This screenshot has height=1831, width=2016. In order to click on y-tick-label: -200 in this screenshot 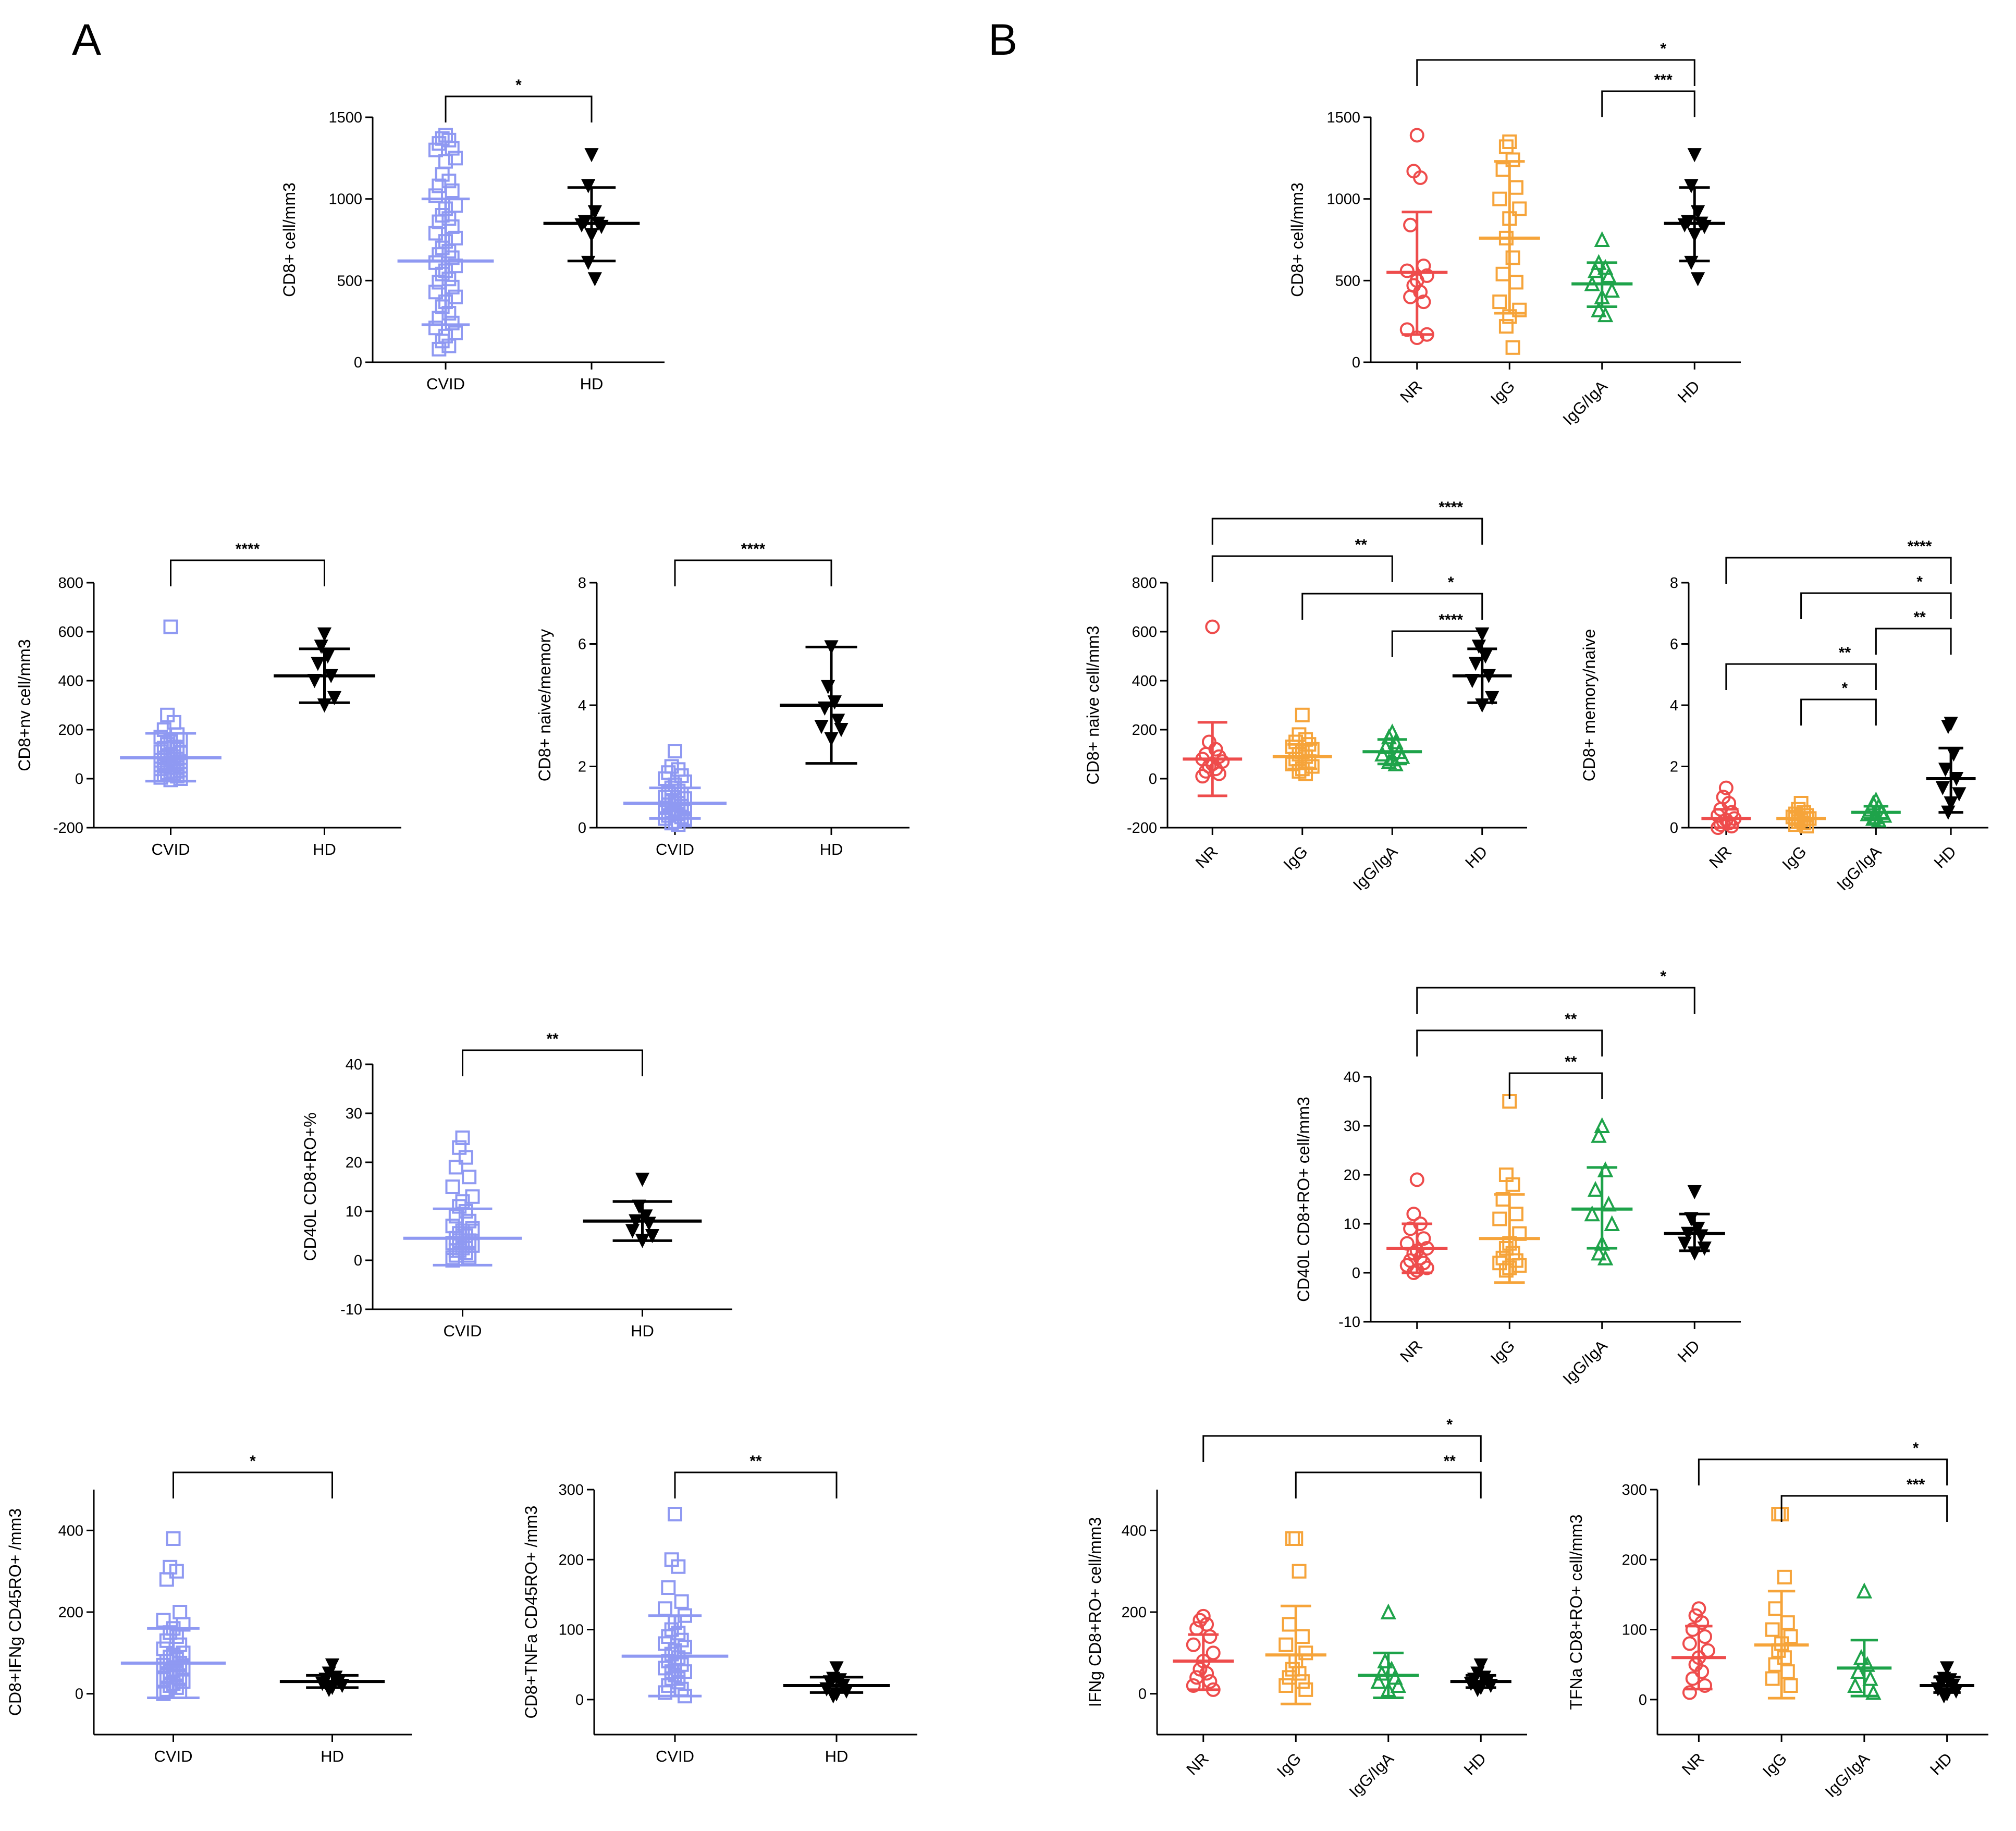, I will do `click(68, 829)`.